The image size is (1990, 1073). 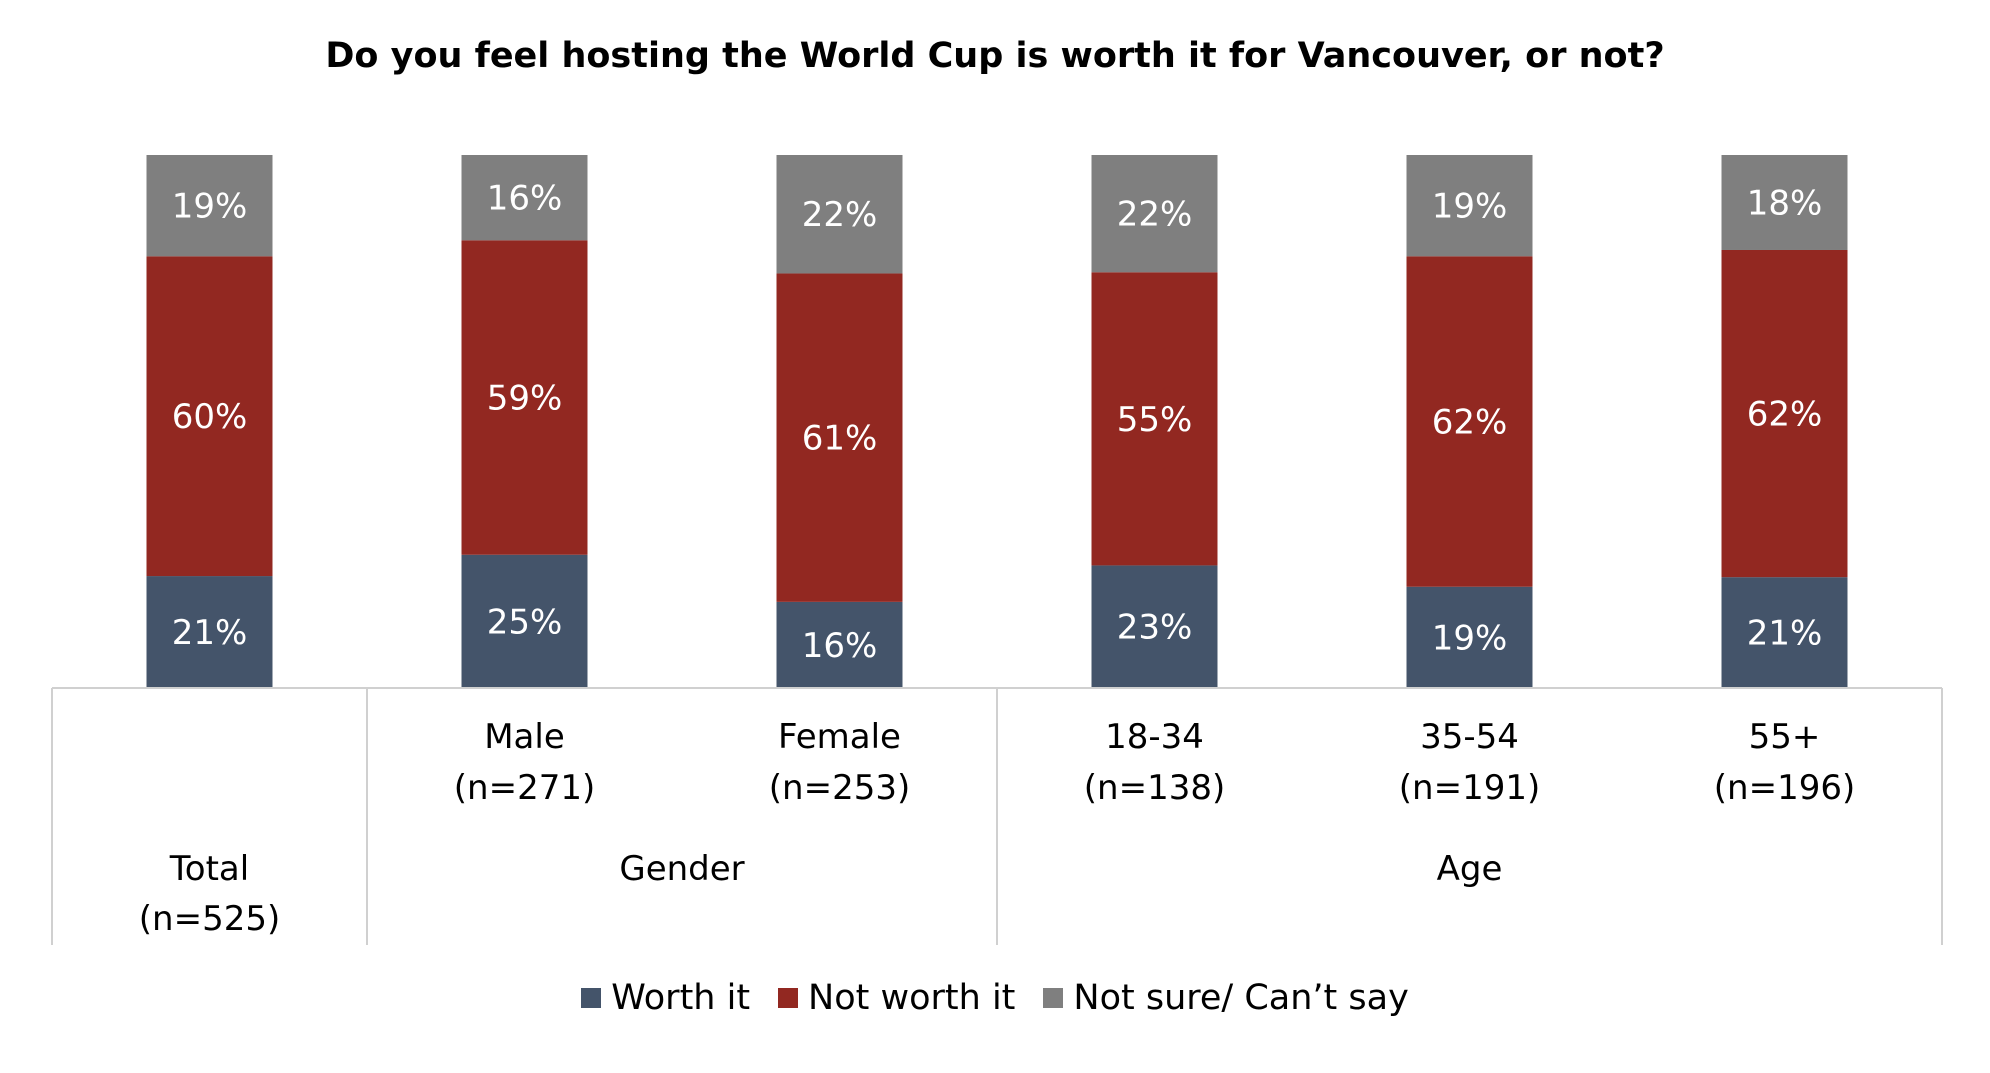 I want to click on data-label: 25%, so click(x=525, y=622).